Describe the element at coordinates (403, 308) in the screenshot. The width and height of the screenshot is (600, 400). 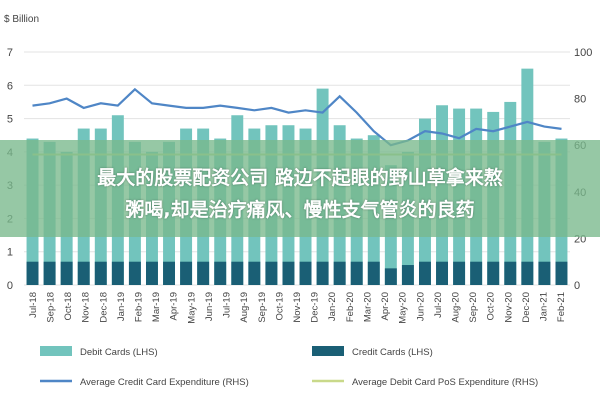
I see `x-tick-label: May-20` at that location.